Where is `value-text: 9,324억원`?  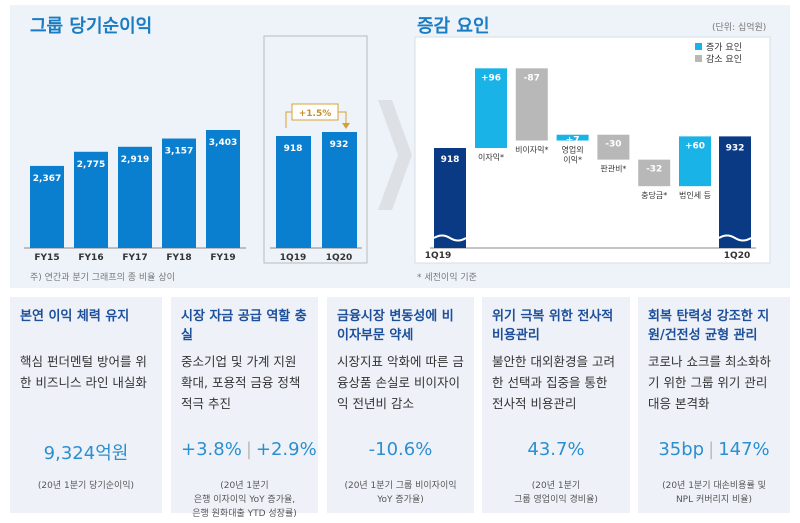
value-text: 9,324억원 is located at coordinates (86, 453).